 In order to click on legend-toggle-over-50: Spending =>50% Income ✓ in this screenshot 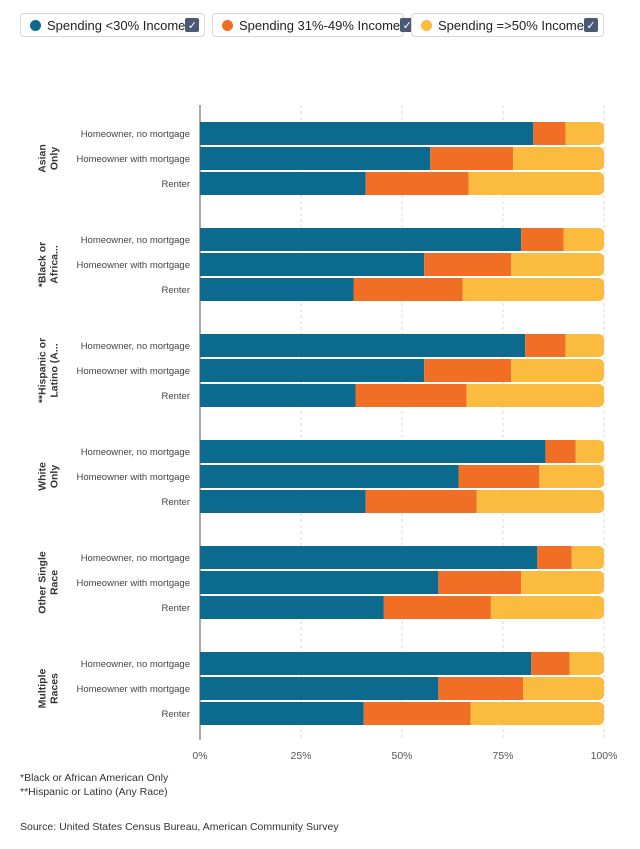, I will do `click(507, 25)`.